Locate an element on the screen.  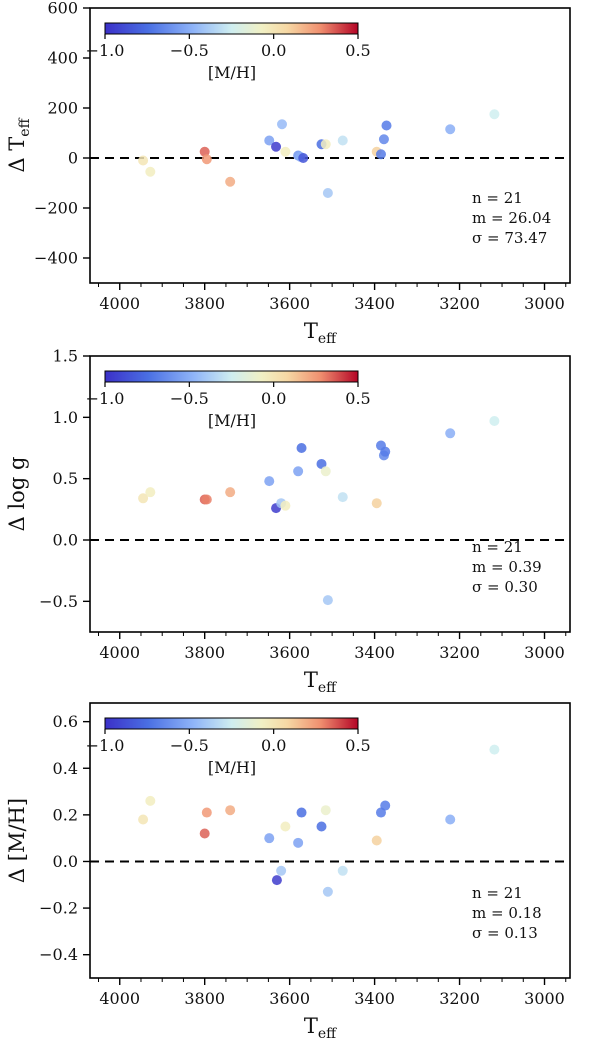
stat-sigma: σ = 0.13 is located at coordinates (505, 933).